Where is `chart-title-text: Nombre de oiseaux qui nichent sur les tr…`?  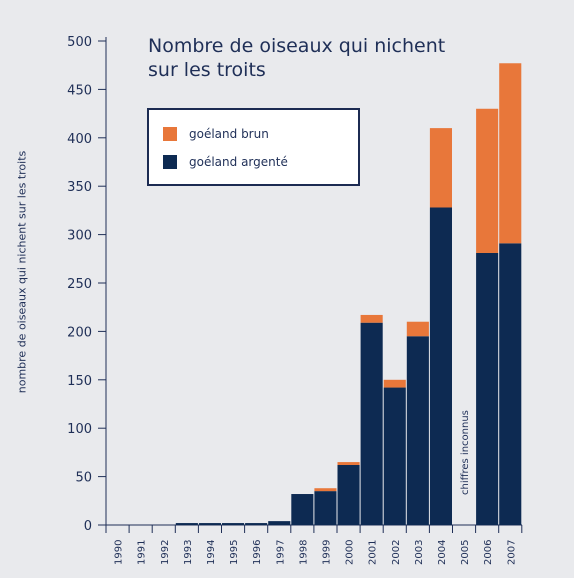 chart-title-text: Nombre de oiseaux qui nichent sur les tr… is located at coordinates (297, 58).